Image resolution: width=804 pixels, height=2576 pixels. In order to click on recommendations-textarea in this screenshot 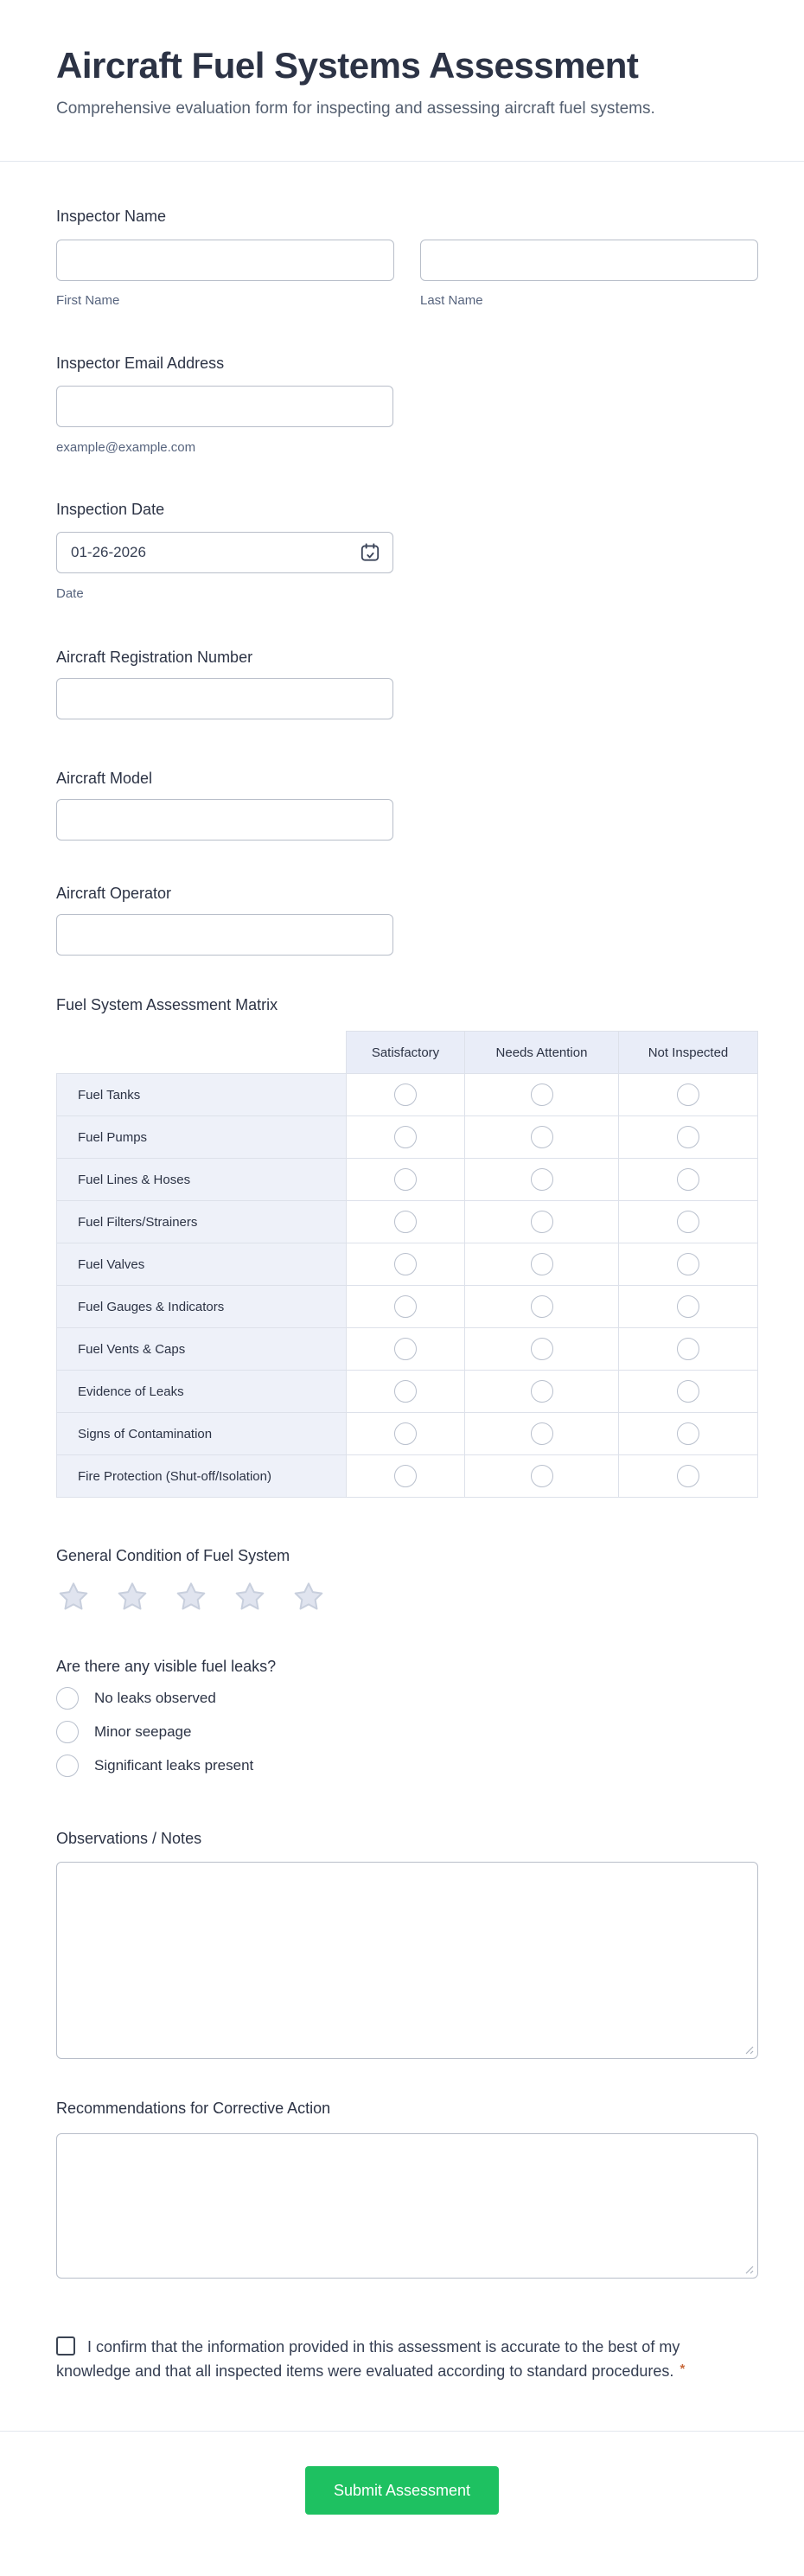, I will do `click(407, 2206)`.